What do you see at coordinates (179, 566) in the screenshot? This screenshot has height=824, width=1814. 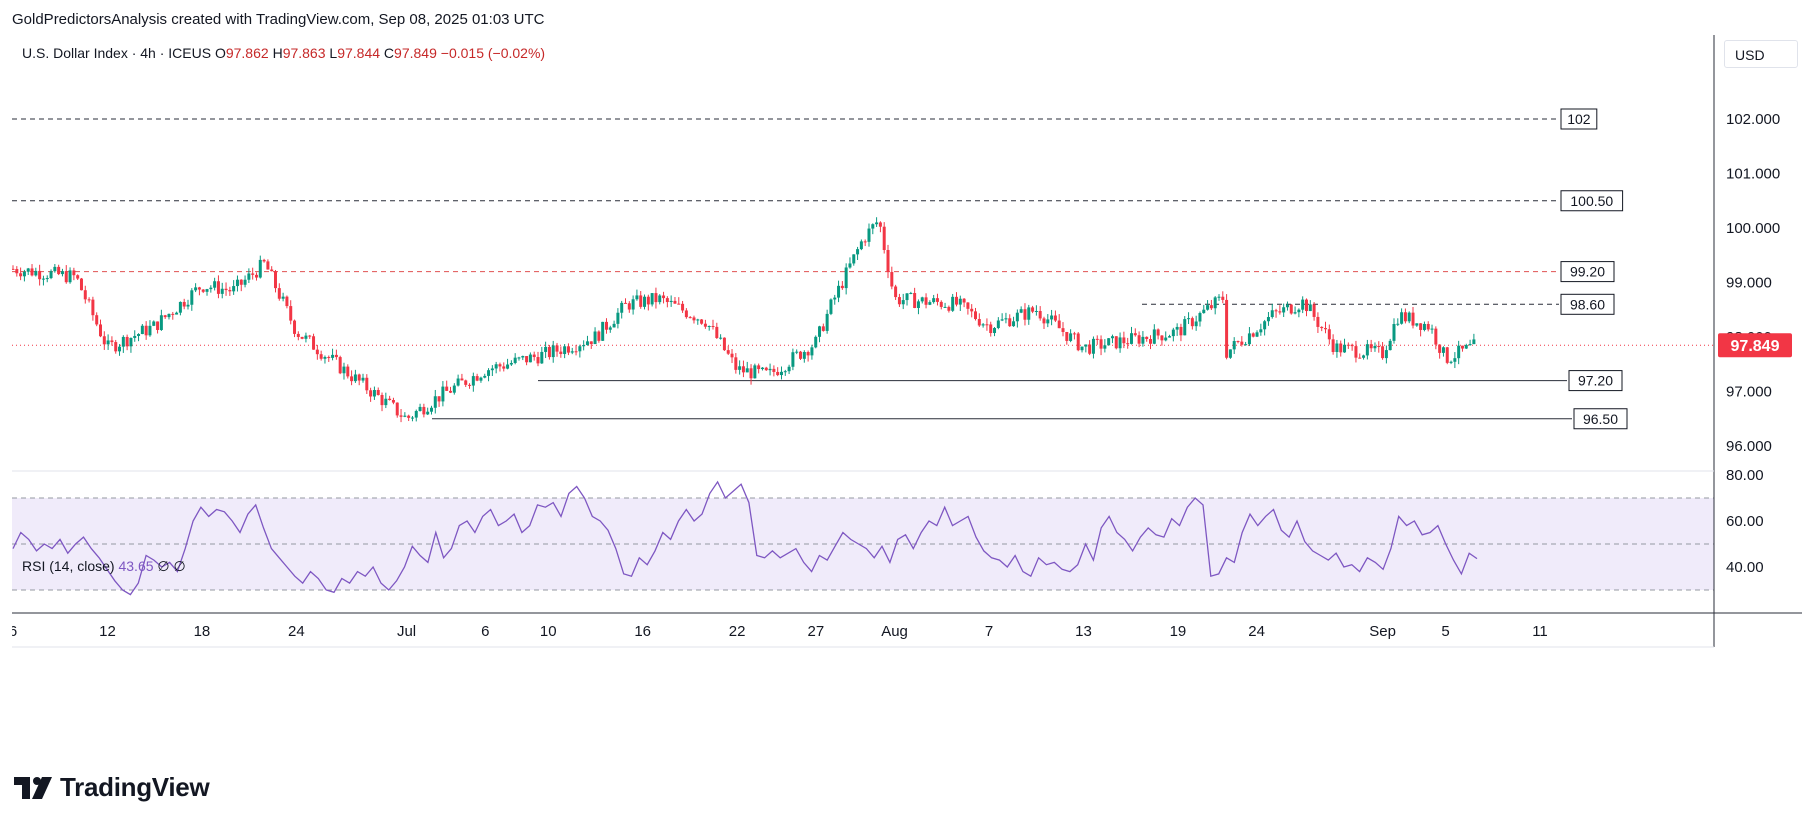 I see `rsi-extra-2: ∅` at bounding box center [179, 566].